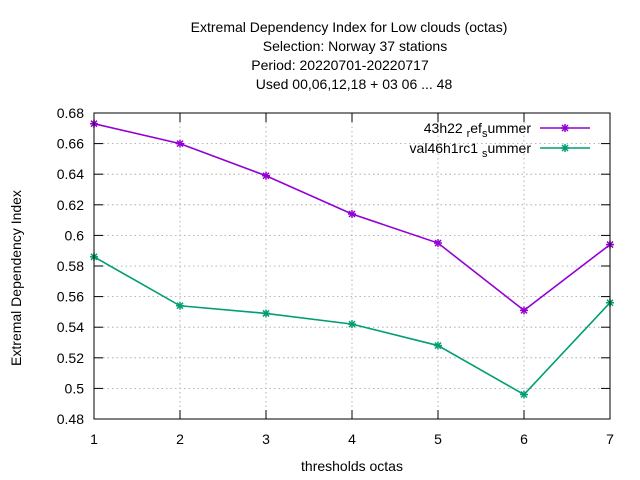 The image size is (640, 480). What do you see at coordinates (352, 439) in the screenshot?
I see `x-tick-label: 4` at bounding box center [352, 439].